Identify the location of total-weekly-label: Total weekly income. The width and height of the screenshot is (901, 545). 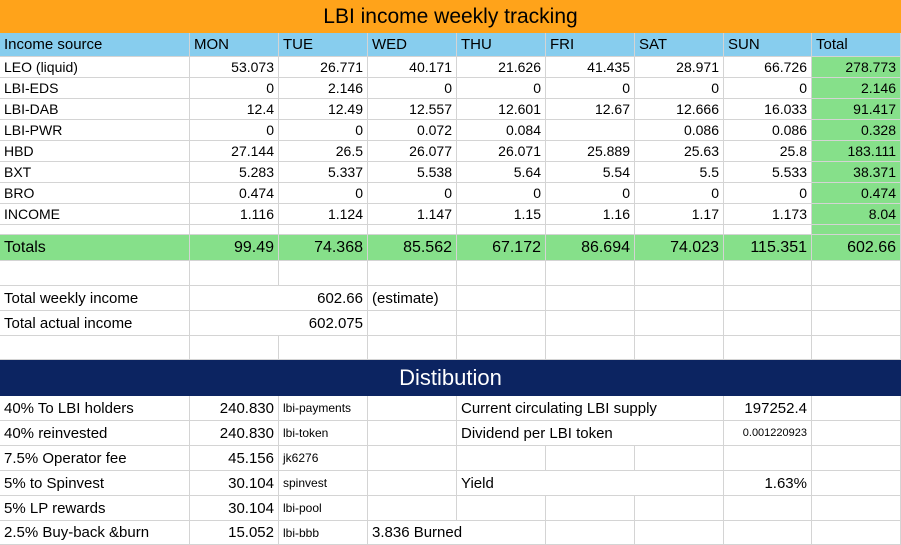
(95, 298).